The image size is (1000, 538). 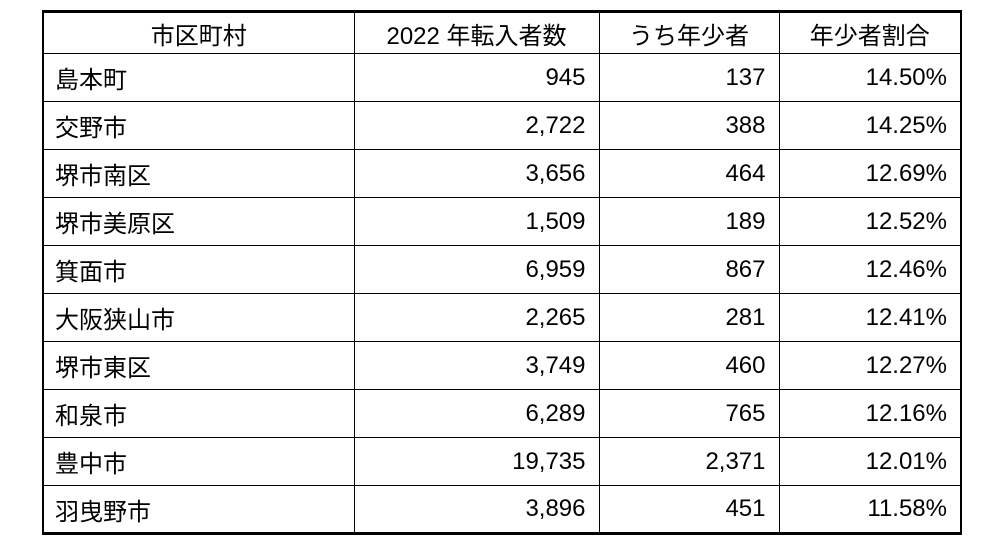 I want to click on movers-cell: 3,896, so click(x=476, y=509).